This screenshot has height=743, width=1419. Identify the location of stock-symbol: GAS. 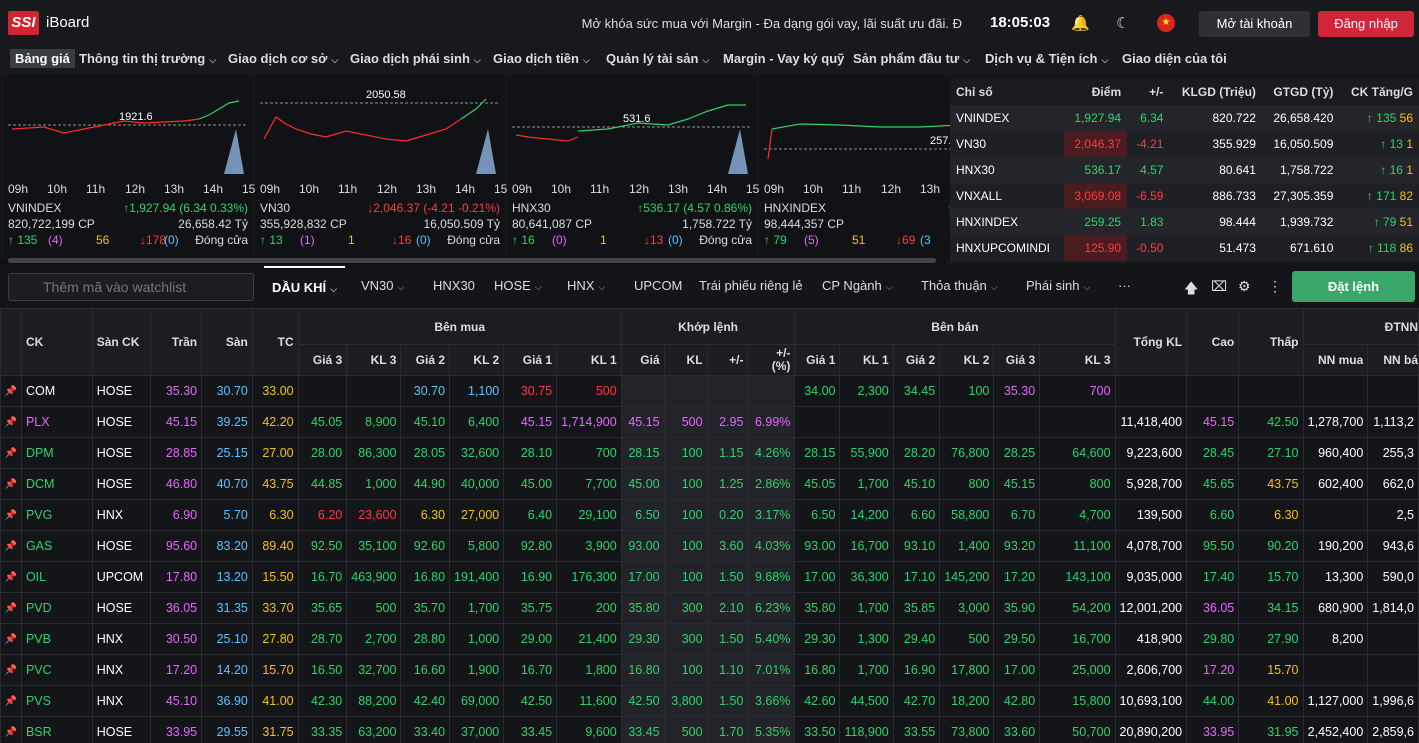
(56, 546).